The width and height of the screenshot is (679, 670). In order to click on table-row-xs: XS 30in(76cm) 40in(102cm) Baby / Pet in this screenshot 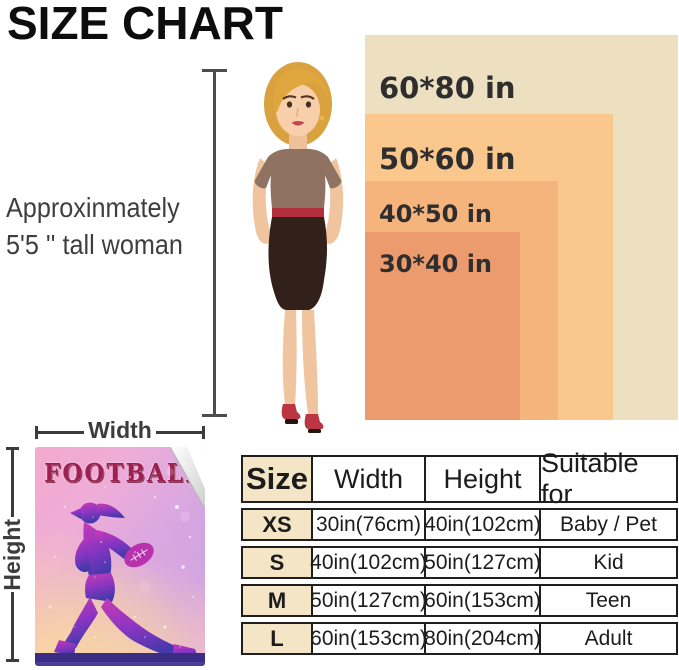, I will do `click(459, 524)`.